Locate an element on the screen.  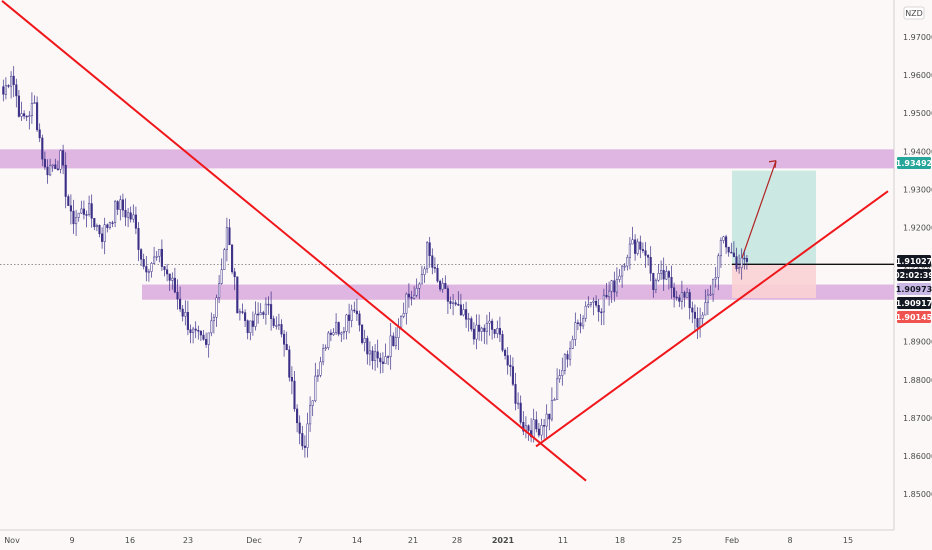
price-tick-label: 1.94000 is located at coordinates (917, 151).